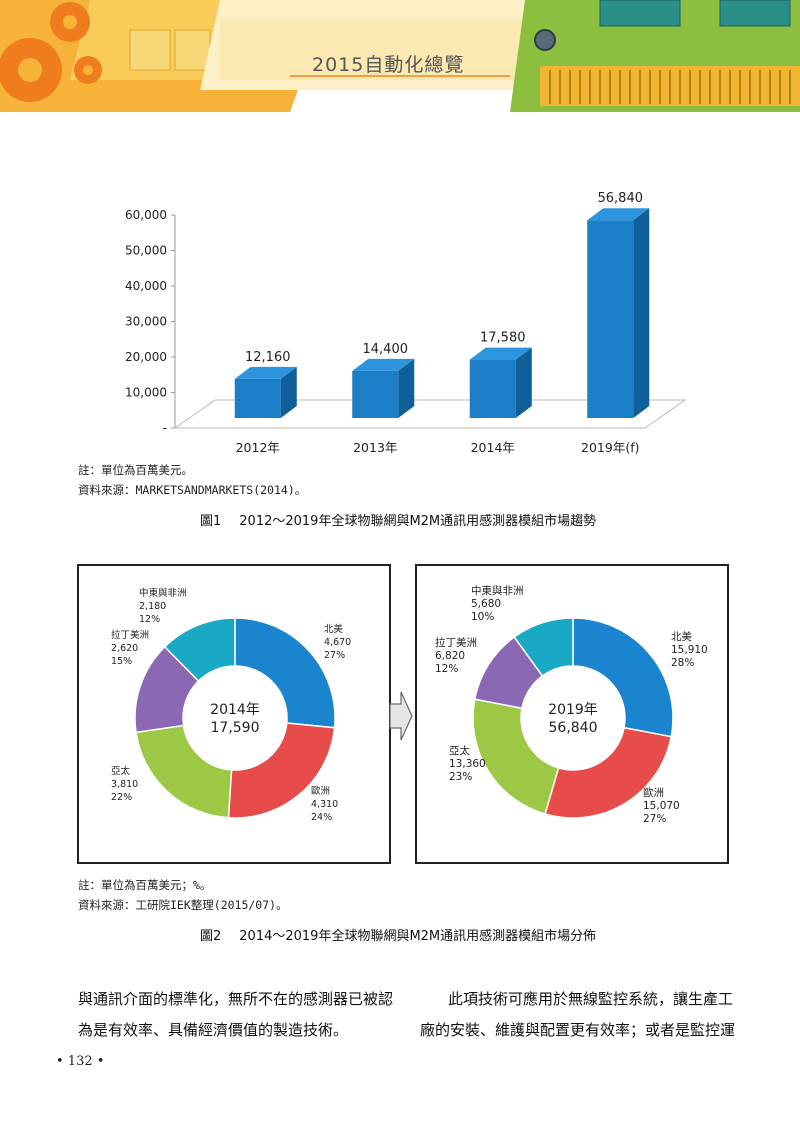  What do you see at coordinates (235, 1015) in the screenshot?
I see `body-left-column: 與通訊介面的標準化，無所不在的感測器已被認 為是有效率、具備經濟價值的製造技術。` at bounding box center [235, 1015].